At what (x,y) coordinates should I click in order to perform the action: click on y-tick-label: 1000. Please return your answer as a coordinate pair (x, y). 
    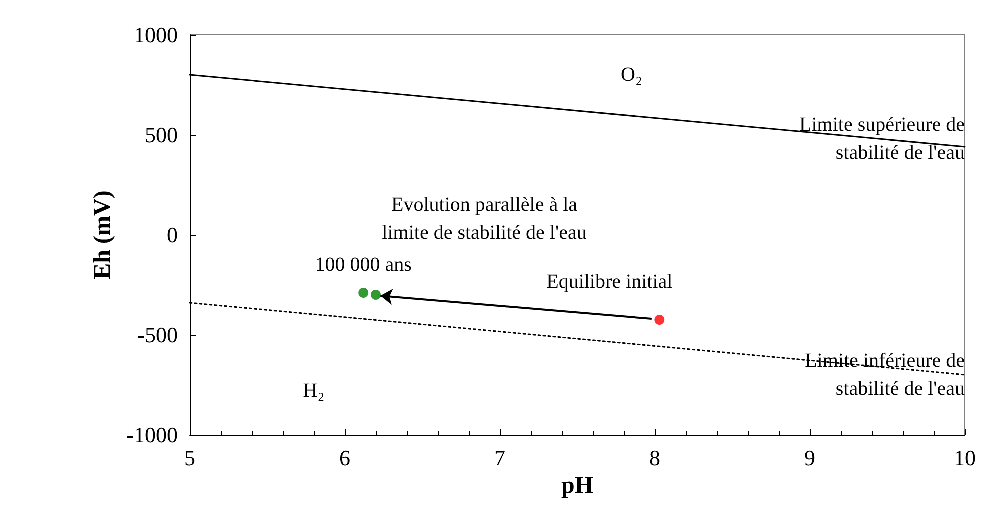
    Looking at the image, I should click on (156, 35).